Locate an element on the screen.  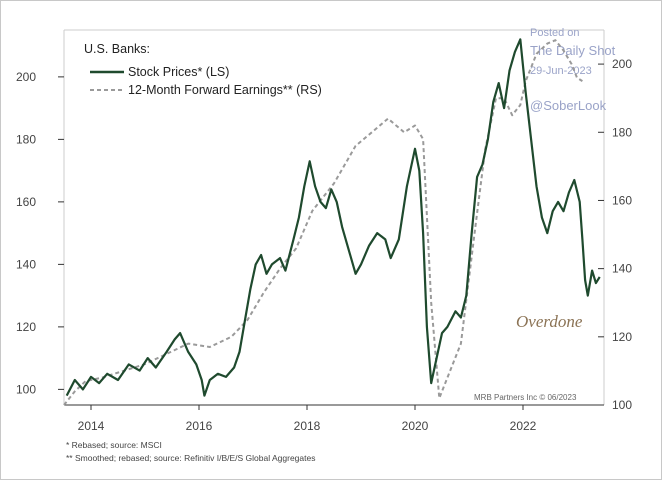
watermark-source: The Daily Shot is located at coordinates (573, 50).